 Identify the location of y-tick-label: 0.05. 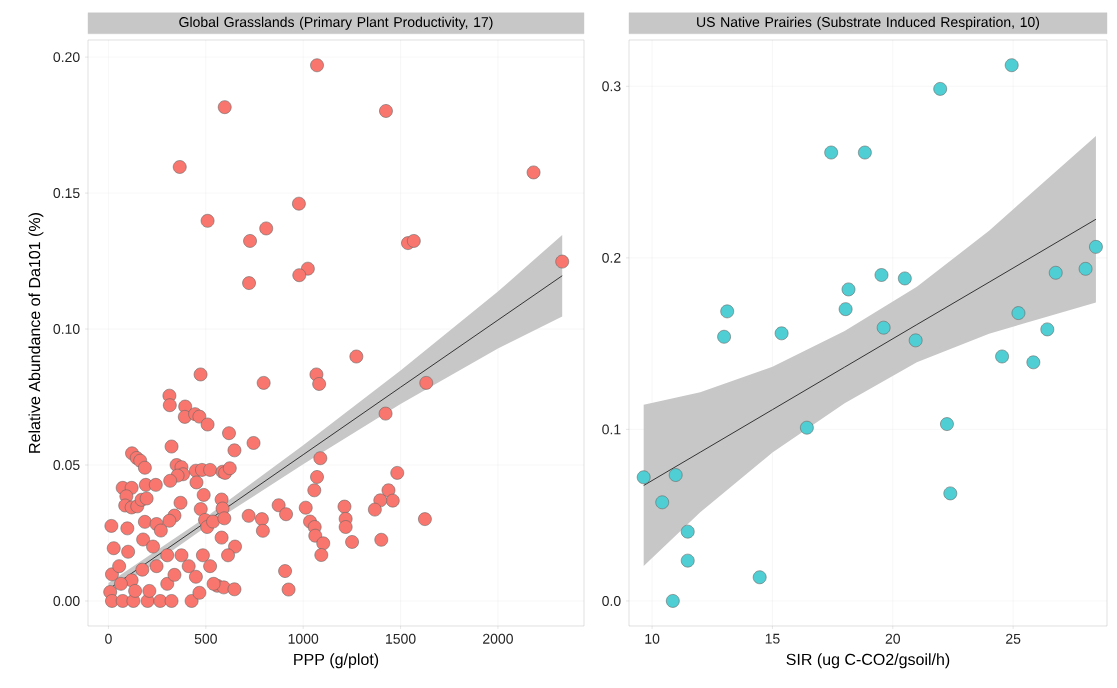
(66, 465).